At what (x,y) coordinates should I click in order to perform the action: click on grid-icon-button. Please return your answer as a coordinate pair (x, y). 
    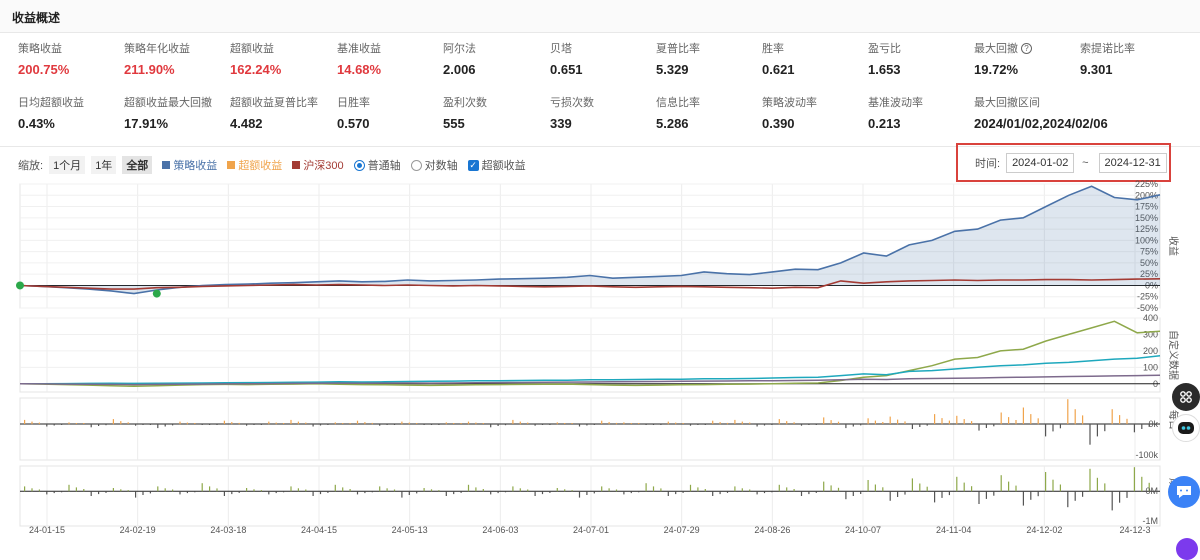
    Looking at the image, I should click on (1186, 397).